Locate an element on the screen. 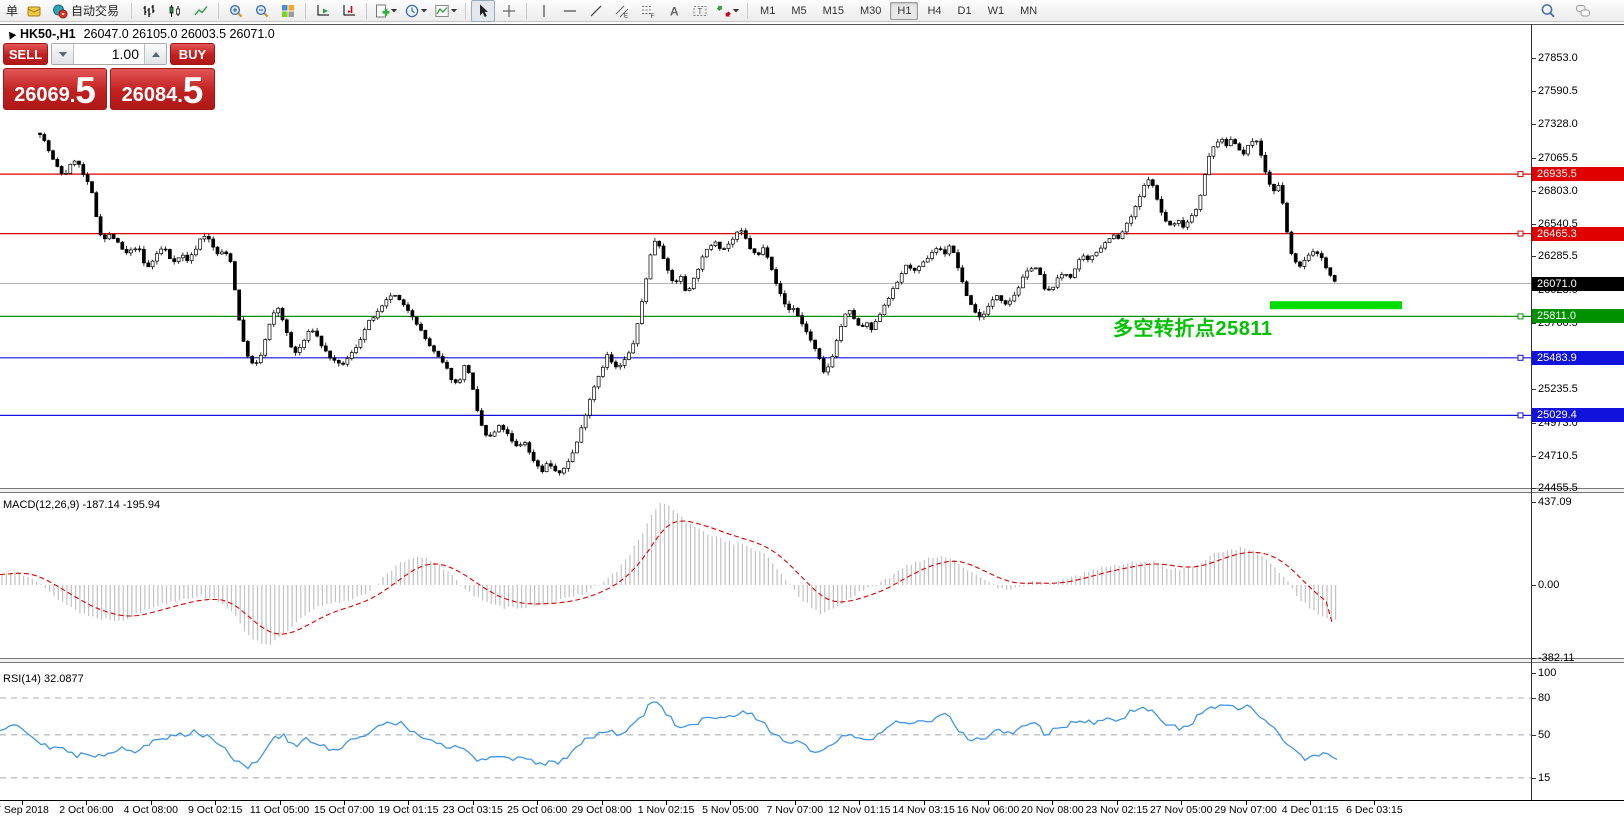 The height and width of the screenshot is (822, 1624). price-tick-label: 27328.0 is located at coordinates (1558, 124).